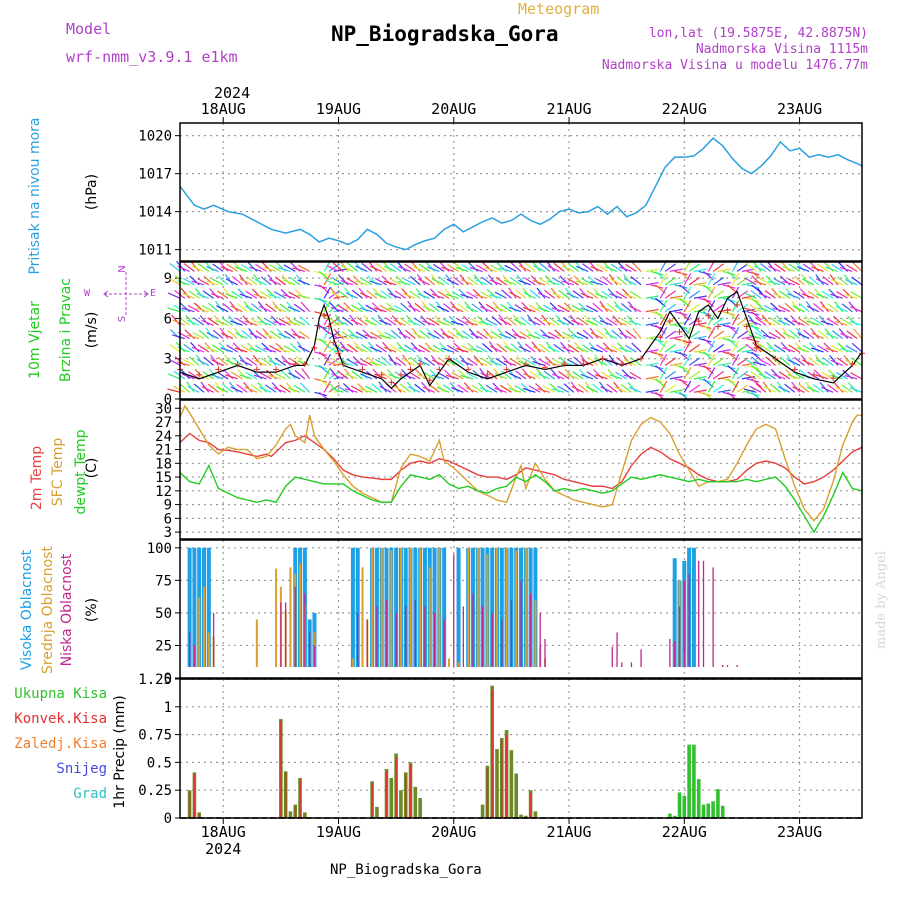 The height and width of the screenshot is (900, 900). Describe the element at coordinates (223, 849) in the screenshot. I see `x-bottom-year: 2024` at that location.